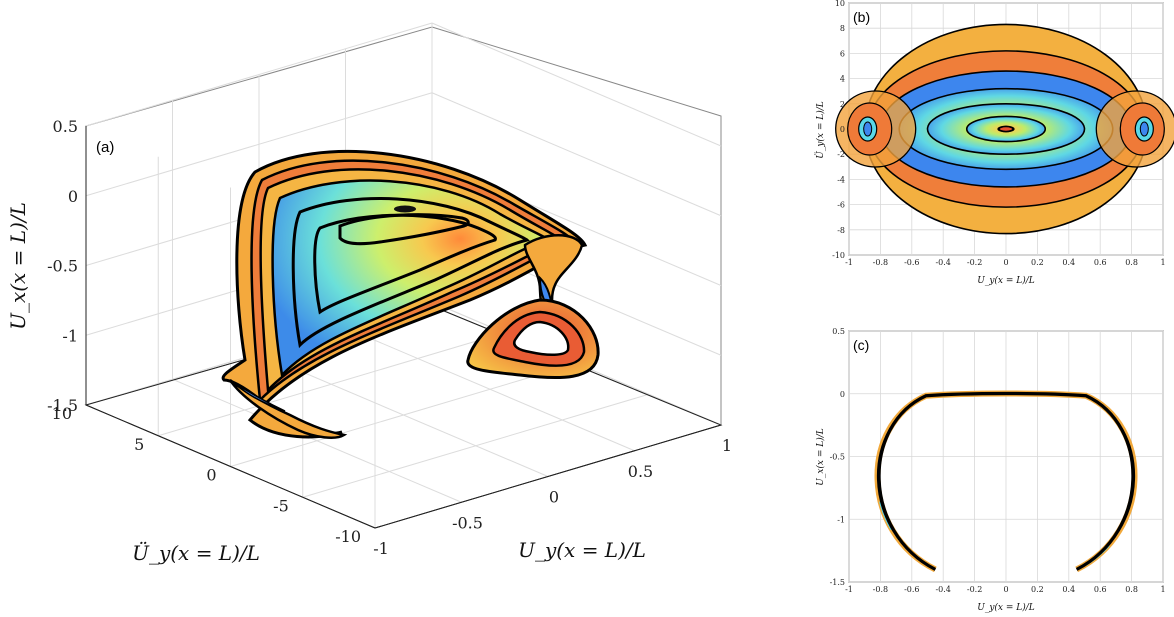  I want to click on x-axis-line, so click(548, 476).